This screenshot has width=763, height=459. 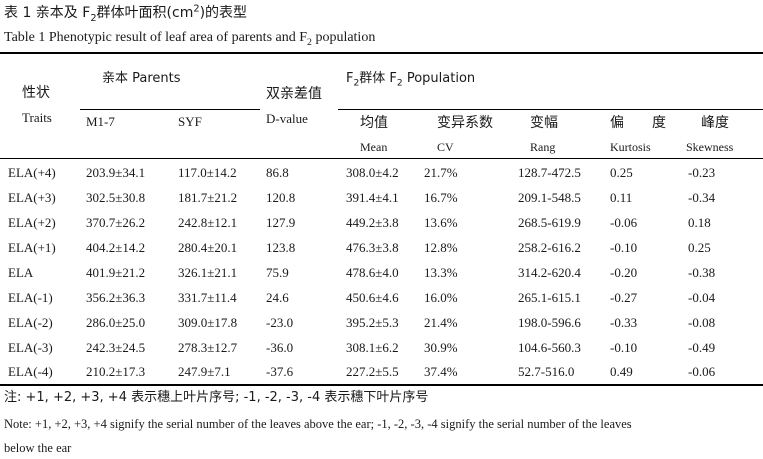 I want to click on cell-cv: 16.7%, so click(x=441, y=197).